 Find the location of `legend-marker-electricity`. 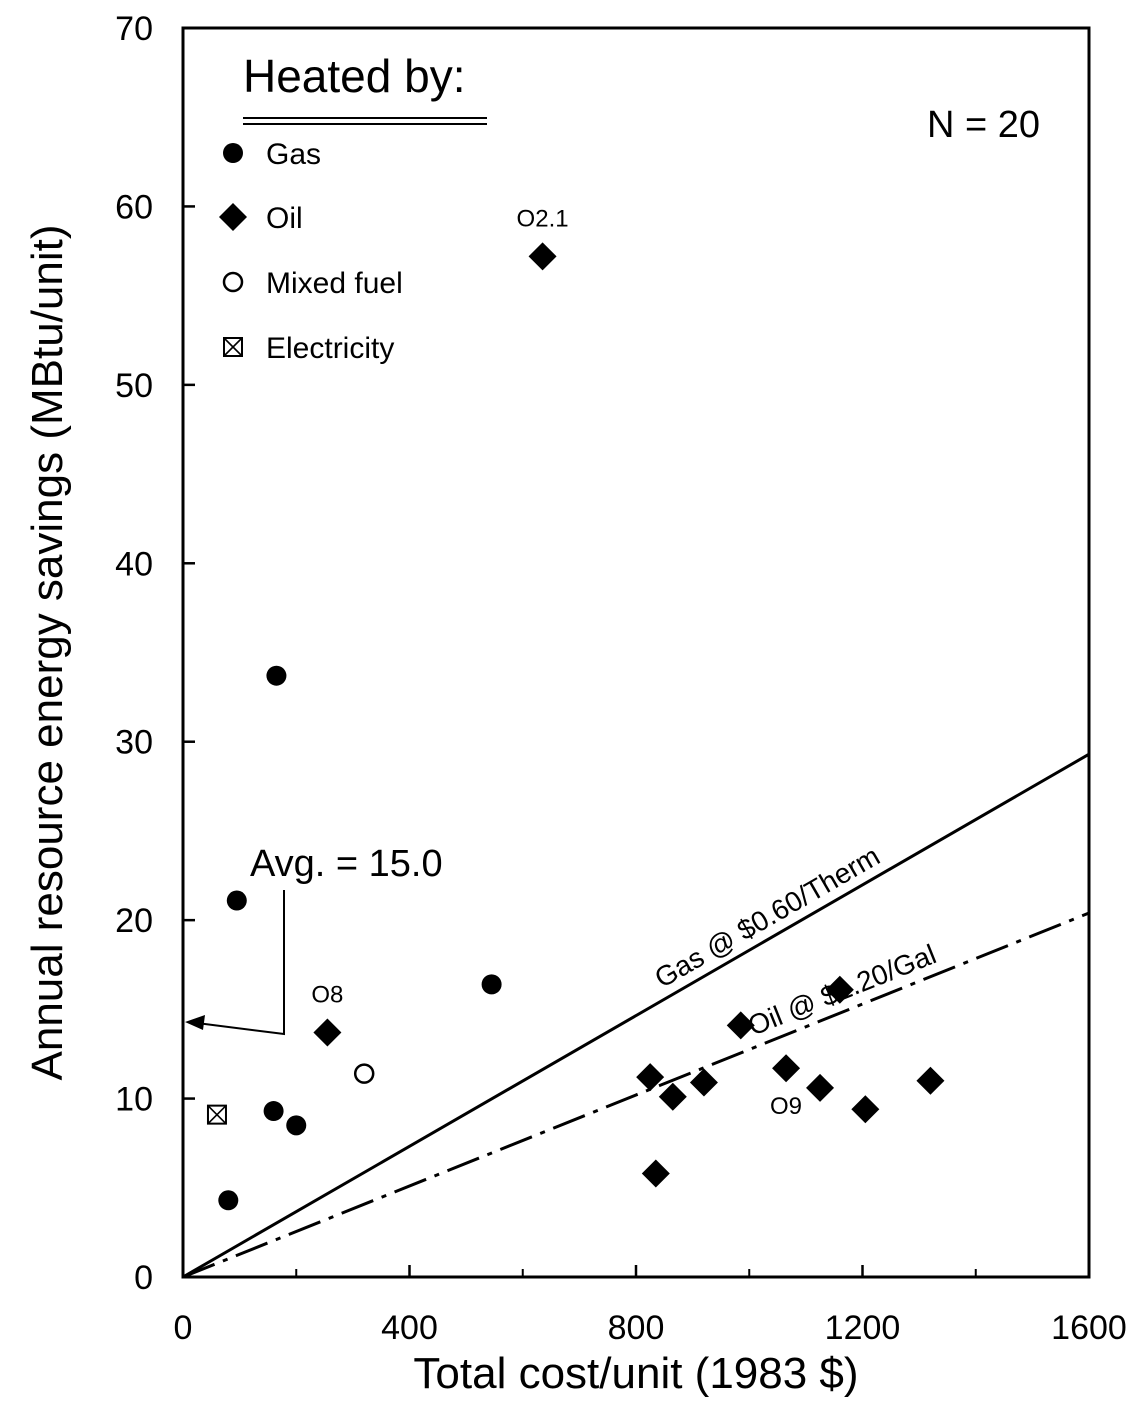

legend-marker-electricity is located at coordinates (233, 347).